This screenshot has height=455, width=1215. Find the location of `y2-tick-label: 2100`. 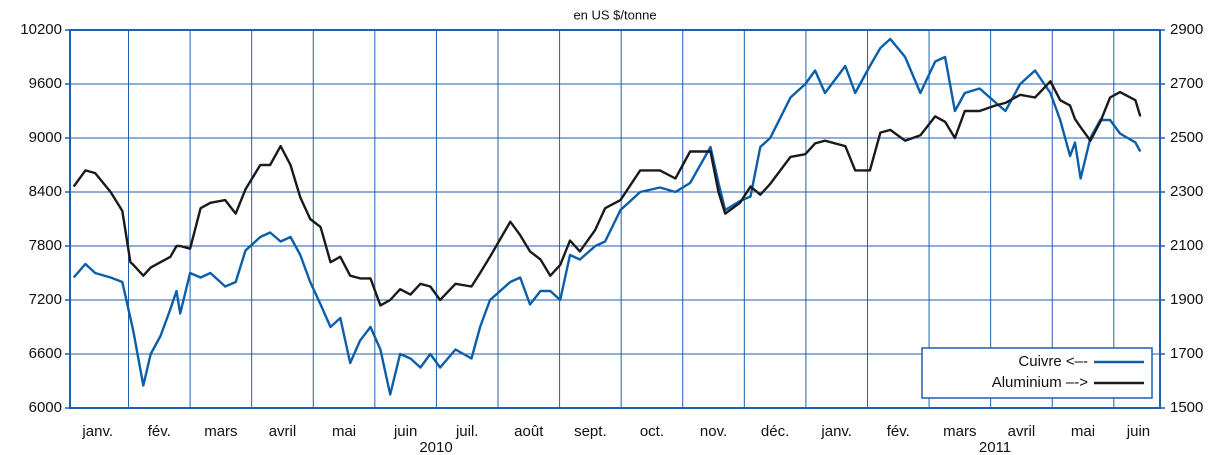

y2-tick-label: 2100 is located at coordinates (1186, 245).